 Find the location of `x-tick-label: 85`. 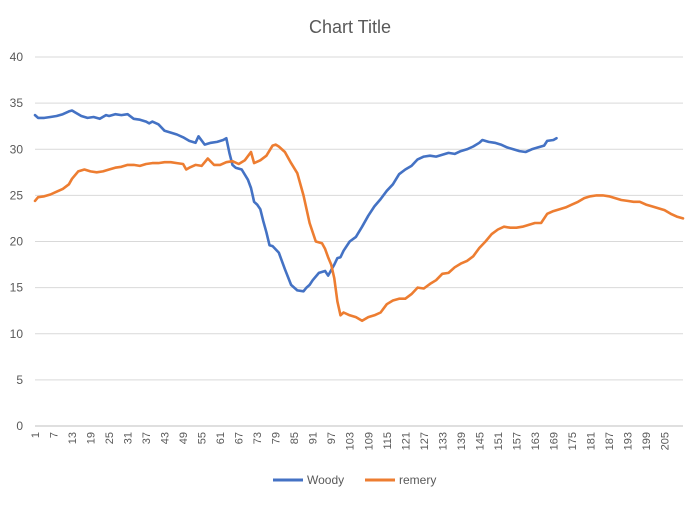

x-tick-label: 85 is located at coordinates (295, 438).